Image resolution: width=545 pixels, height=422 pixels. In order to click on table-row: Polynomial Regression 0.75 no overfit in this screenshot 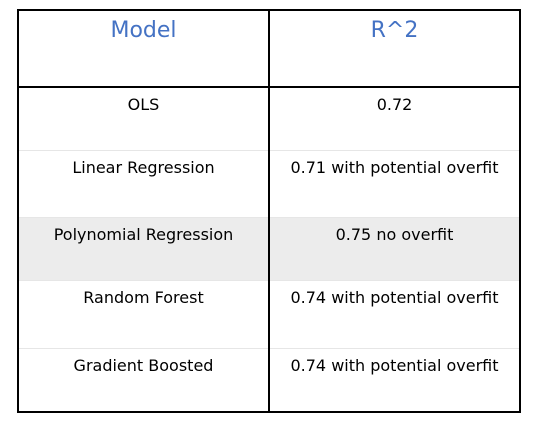, I will do `click(269, 249)`.